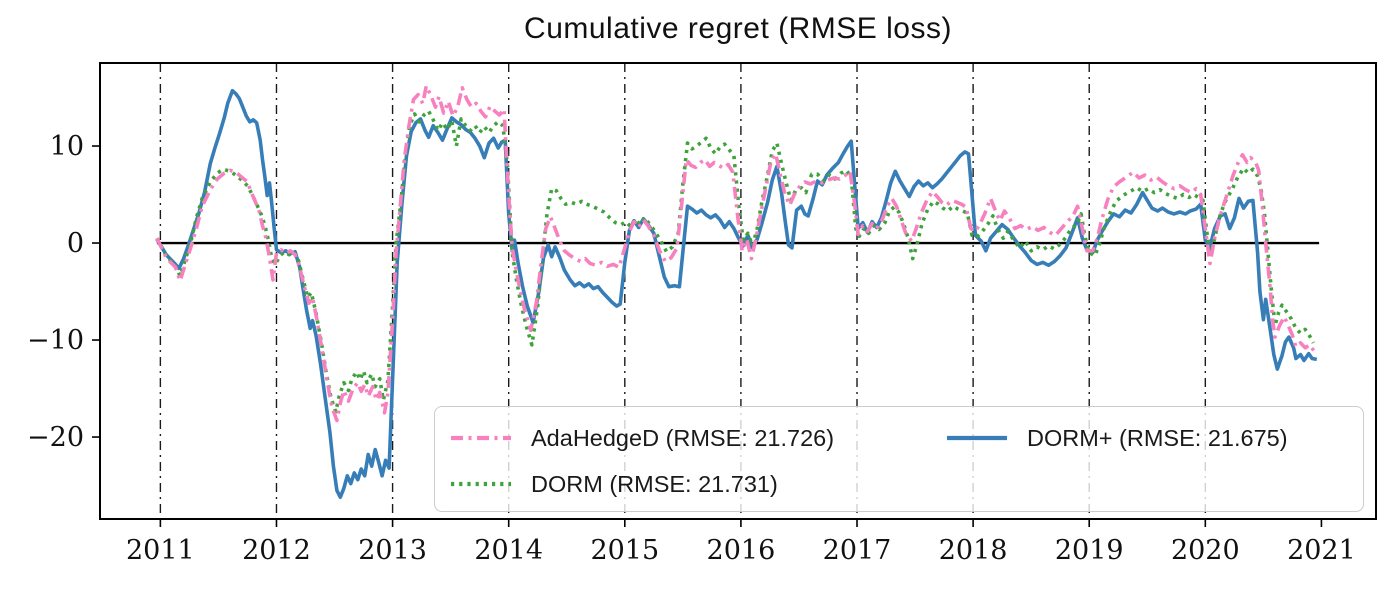 This screenshot has width=1400, height=595. What do you see at coordinates (624, 550) in the screenshot?
I see `x-tick-label: 2015` at bounding box center [624, 550].